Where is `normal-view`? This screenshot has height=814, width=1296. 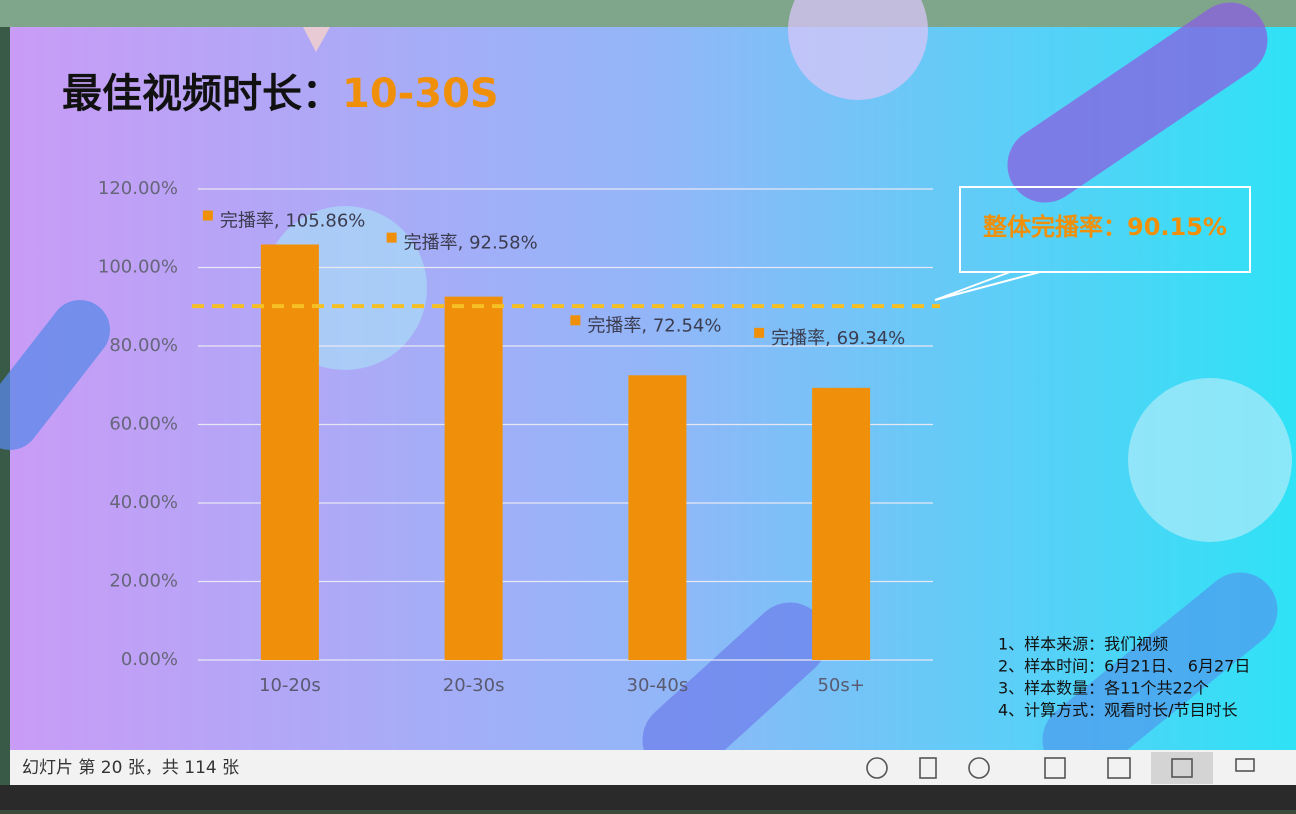 normal-view is located at coordinates (1055, 768).